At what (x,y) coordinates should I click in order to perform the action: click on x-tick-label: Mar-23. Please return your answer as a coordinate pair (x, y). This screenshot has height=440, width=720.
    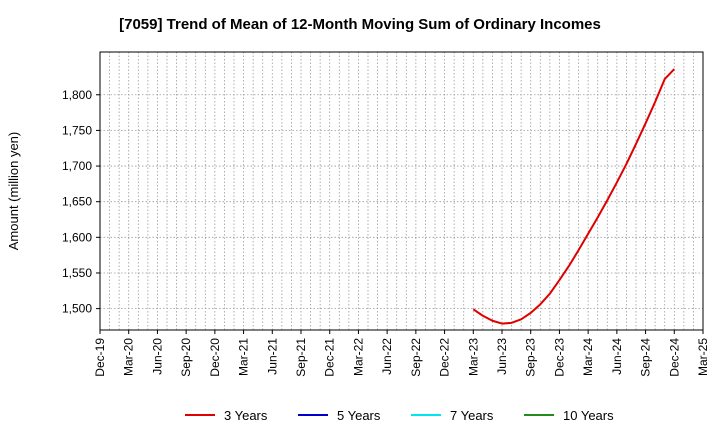
    Looking at the image, I should click on (473, 357).